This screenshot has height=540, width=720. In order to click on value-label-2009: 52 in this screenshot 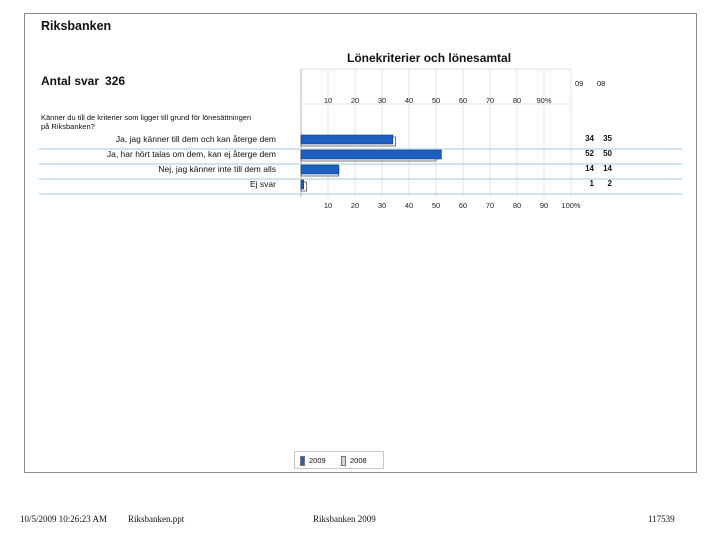, I will do `click(589, 153)`.